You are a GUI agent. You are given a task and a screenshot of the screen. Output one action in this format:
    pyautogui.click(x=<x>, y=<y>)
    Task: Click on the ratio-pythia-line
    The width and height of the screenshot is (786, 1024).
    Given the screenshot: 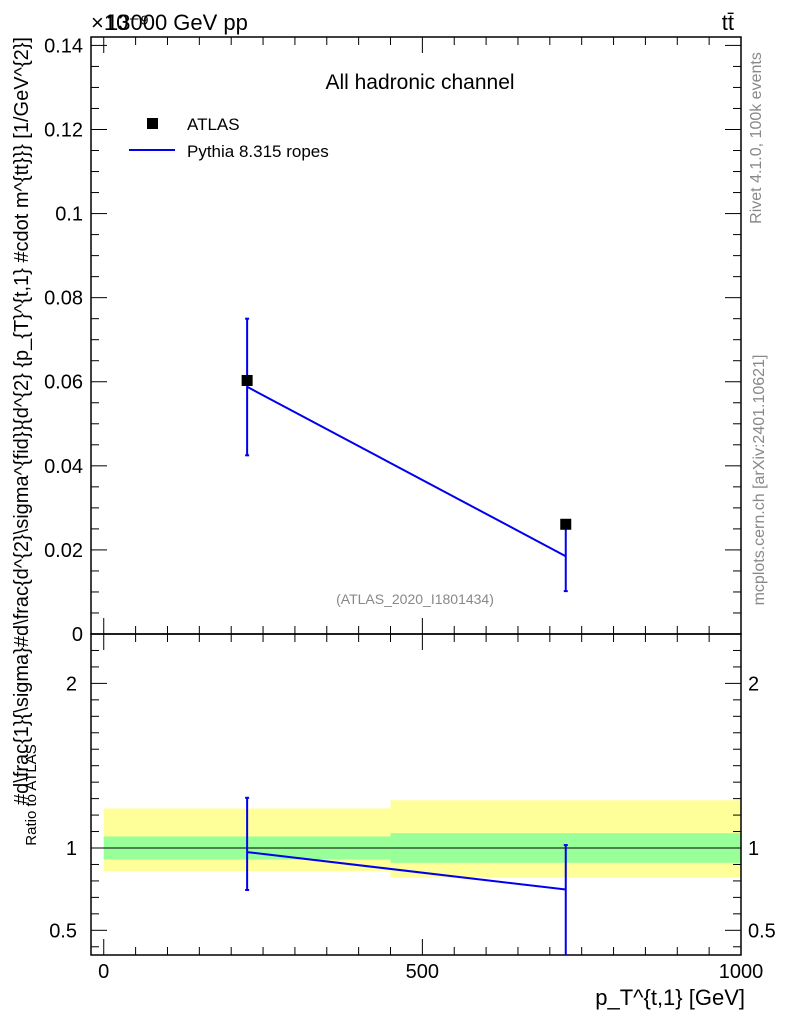 What is the action you would take?
    pyautogui.click(x=406, y=871)
    